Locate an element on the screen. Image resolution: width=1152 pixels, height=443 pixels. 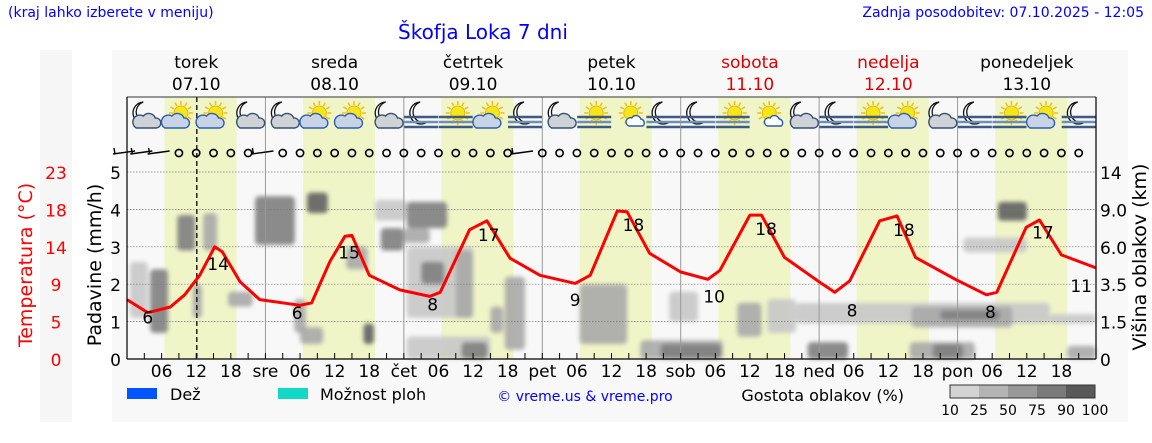
temp-tick-label: 14 is located at coordinates (56, 249).